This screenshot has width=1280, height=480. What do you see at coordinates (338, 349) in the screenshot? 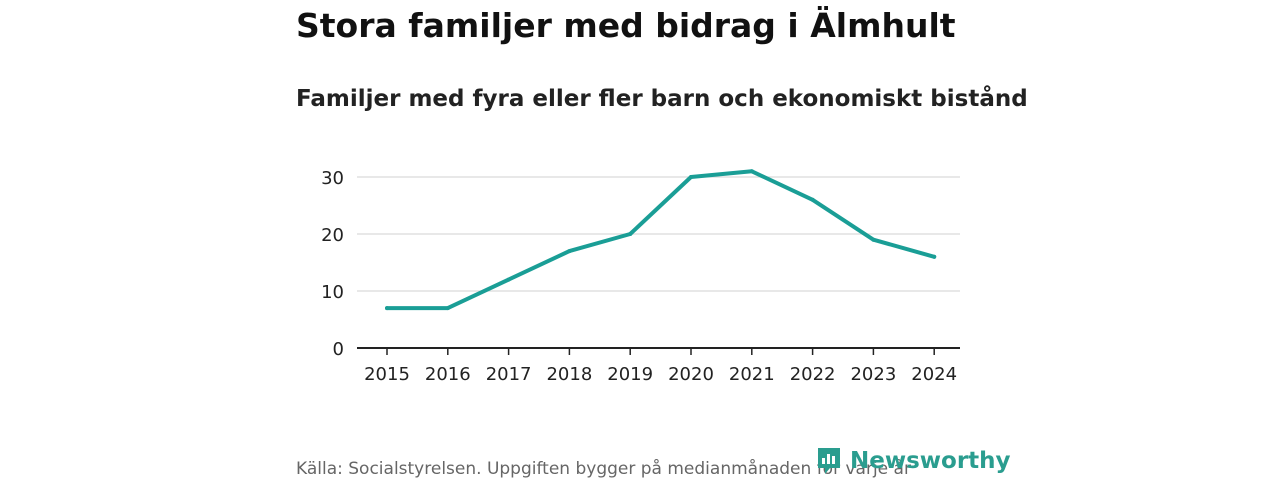
I see `y-tick-label-0: 0` at bounding box center [338, 349].